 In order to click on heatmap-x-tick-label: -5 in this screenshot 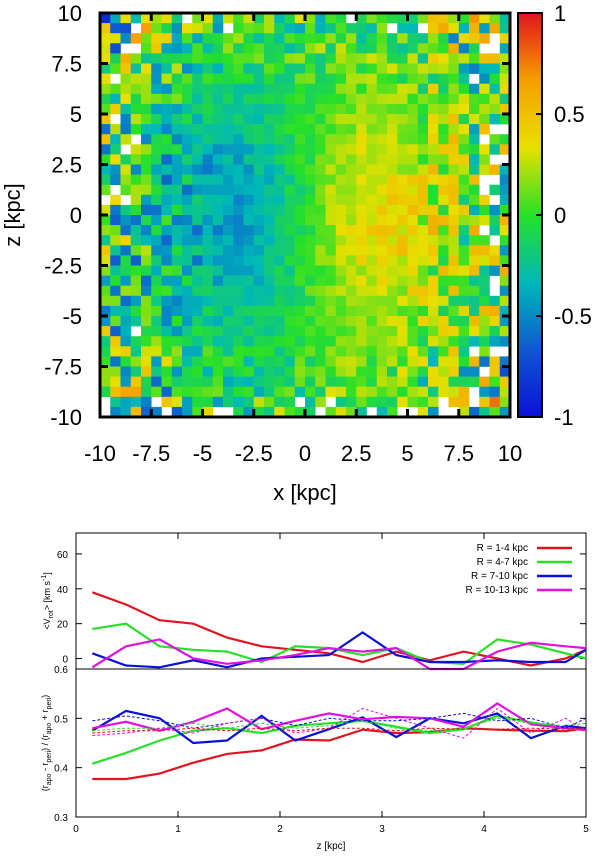, I will do `click(203, 453)`.